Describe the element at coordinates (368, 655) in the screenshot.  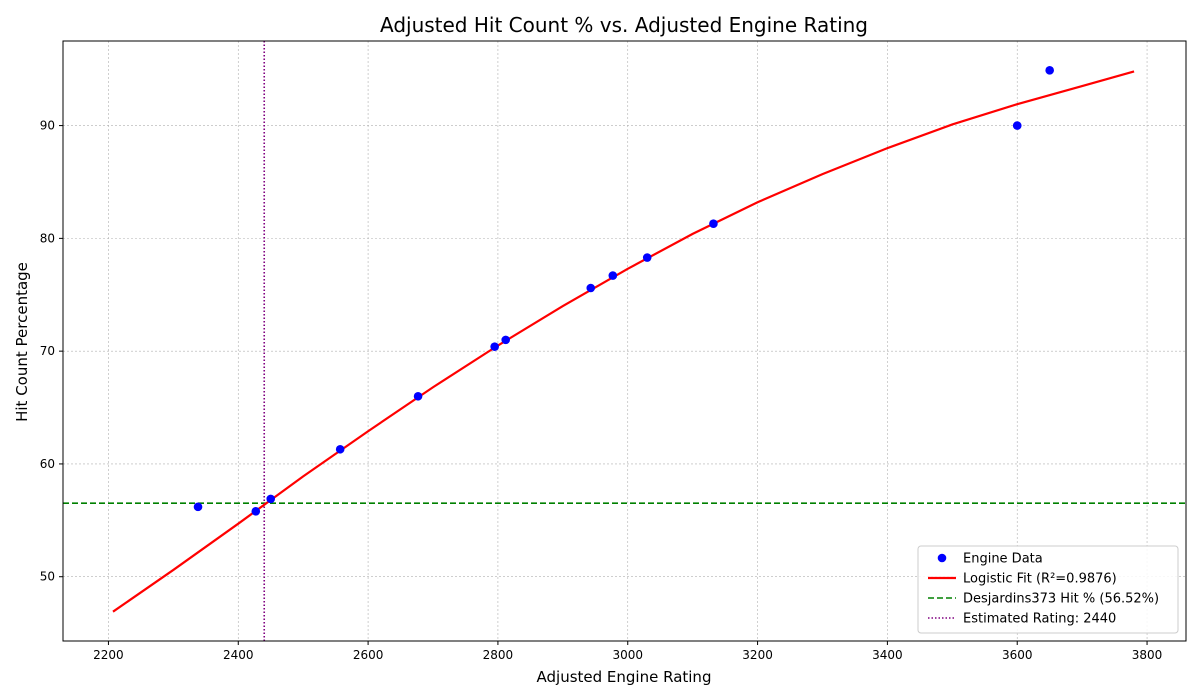
I see `x-tick-label: 2600` at that location.